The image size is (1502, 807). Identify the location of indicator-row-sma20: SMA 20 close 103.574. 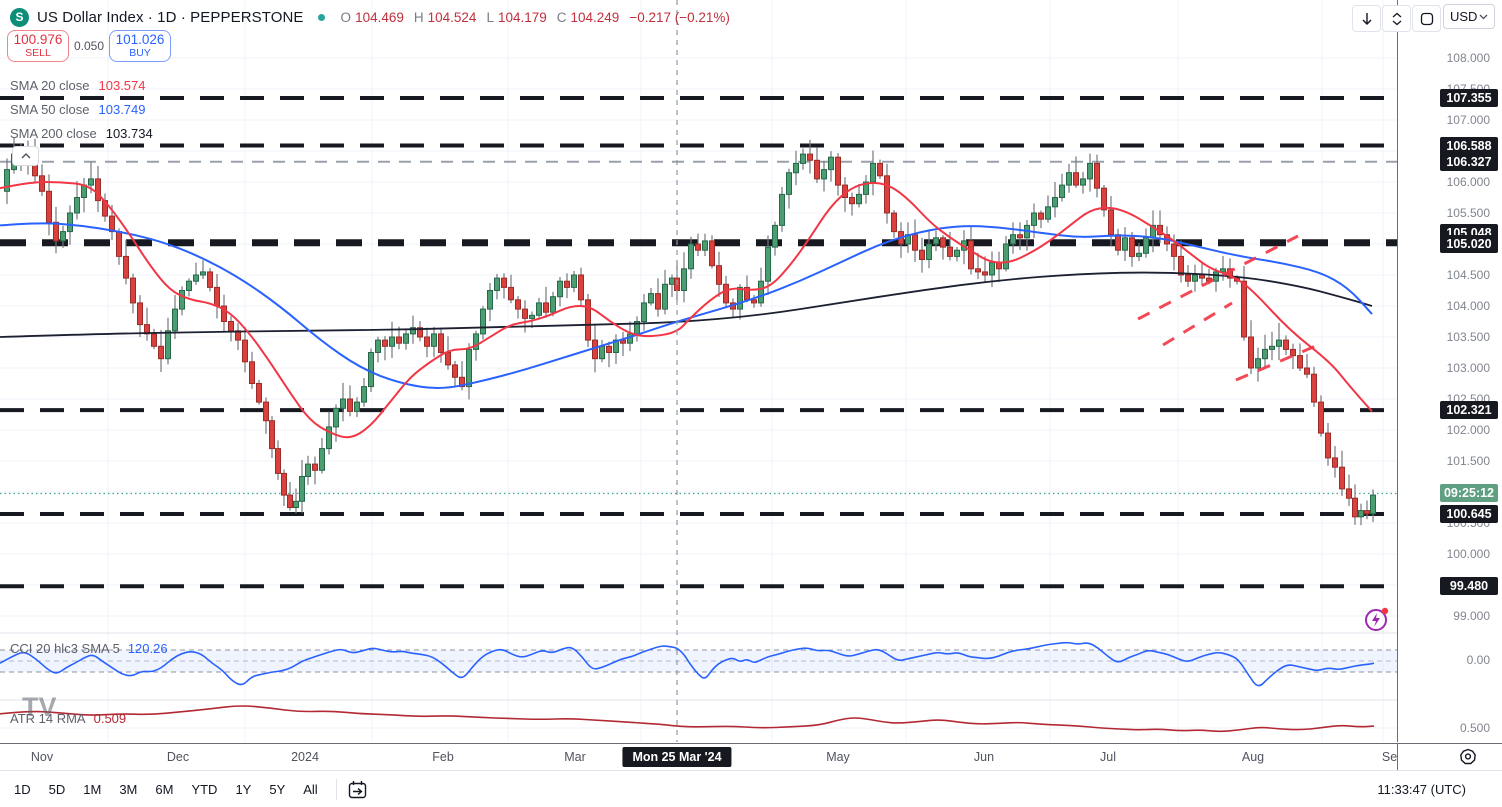
(78, 85).